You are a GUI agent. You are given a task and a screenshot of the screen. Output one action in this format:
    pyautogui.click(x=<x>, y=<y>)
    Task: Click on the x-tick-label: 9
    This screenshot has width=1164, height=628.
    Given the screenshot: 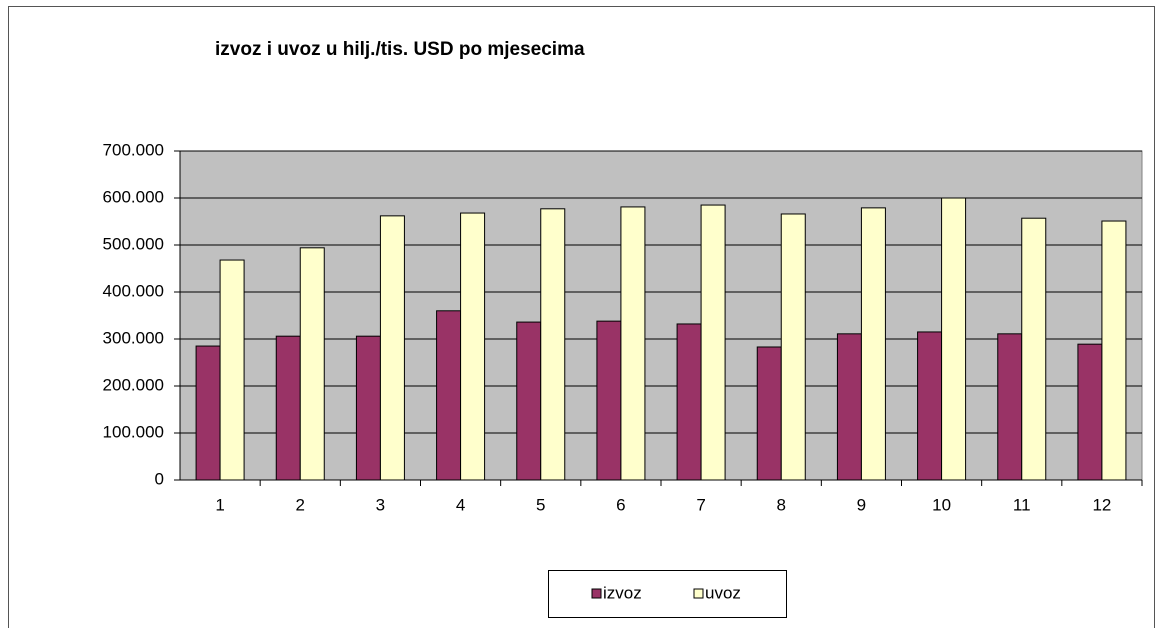 What is the action you would take?
    pyautogui.click(x=861, y=504)
    